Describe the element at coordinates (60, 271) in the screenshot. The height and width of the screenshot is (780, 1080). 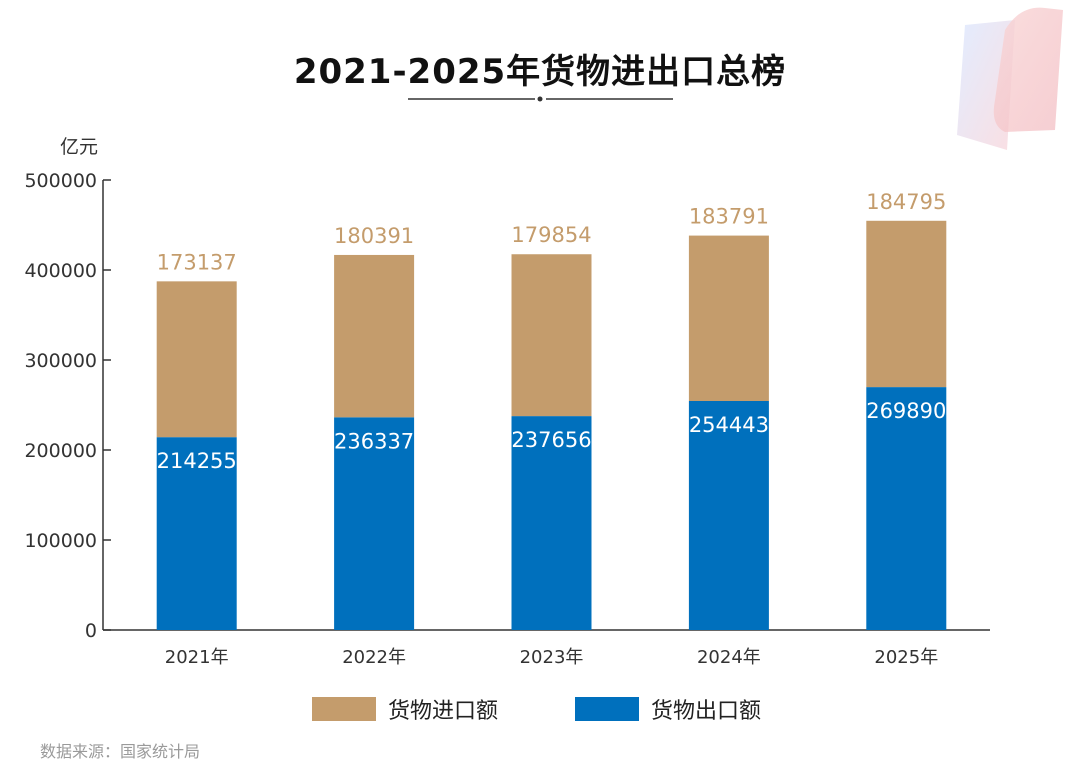
I see `y-tick-label: 400000` at that location.